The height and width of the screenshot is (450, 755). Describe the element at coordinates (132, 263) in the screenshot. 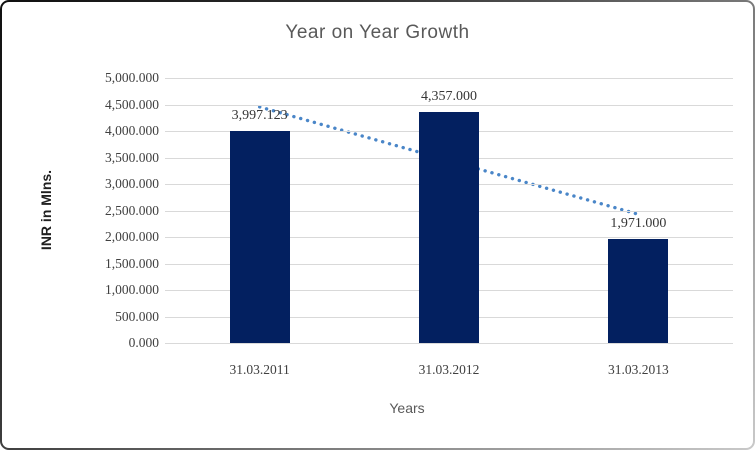

I see `y-tick-label: 1,500.000` at that location.